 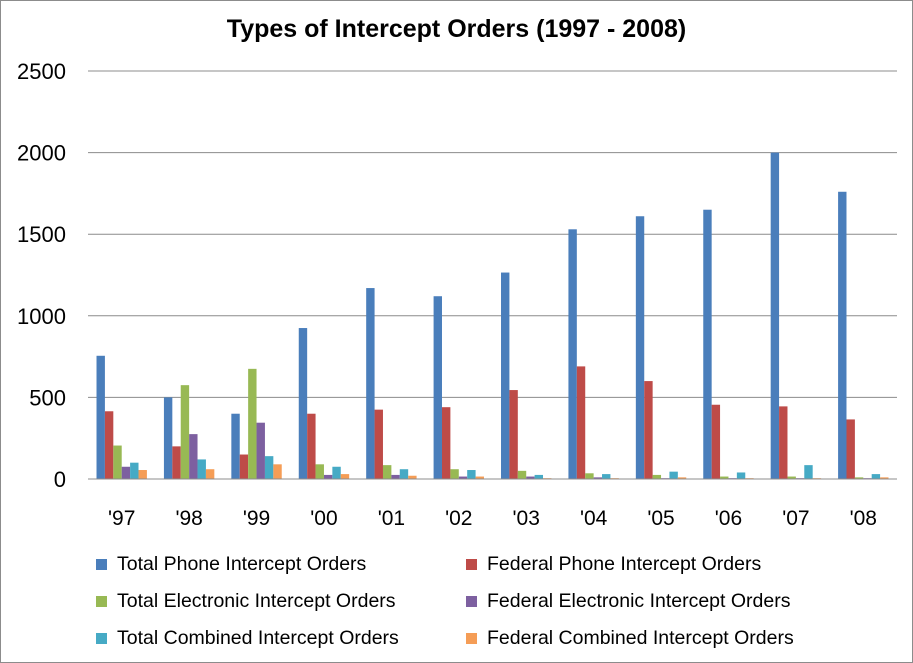 I want to click on x-tick-label: '06, so click(x=728, y=518).